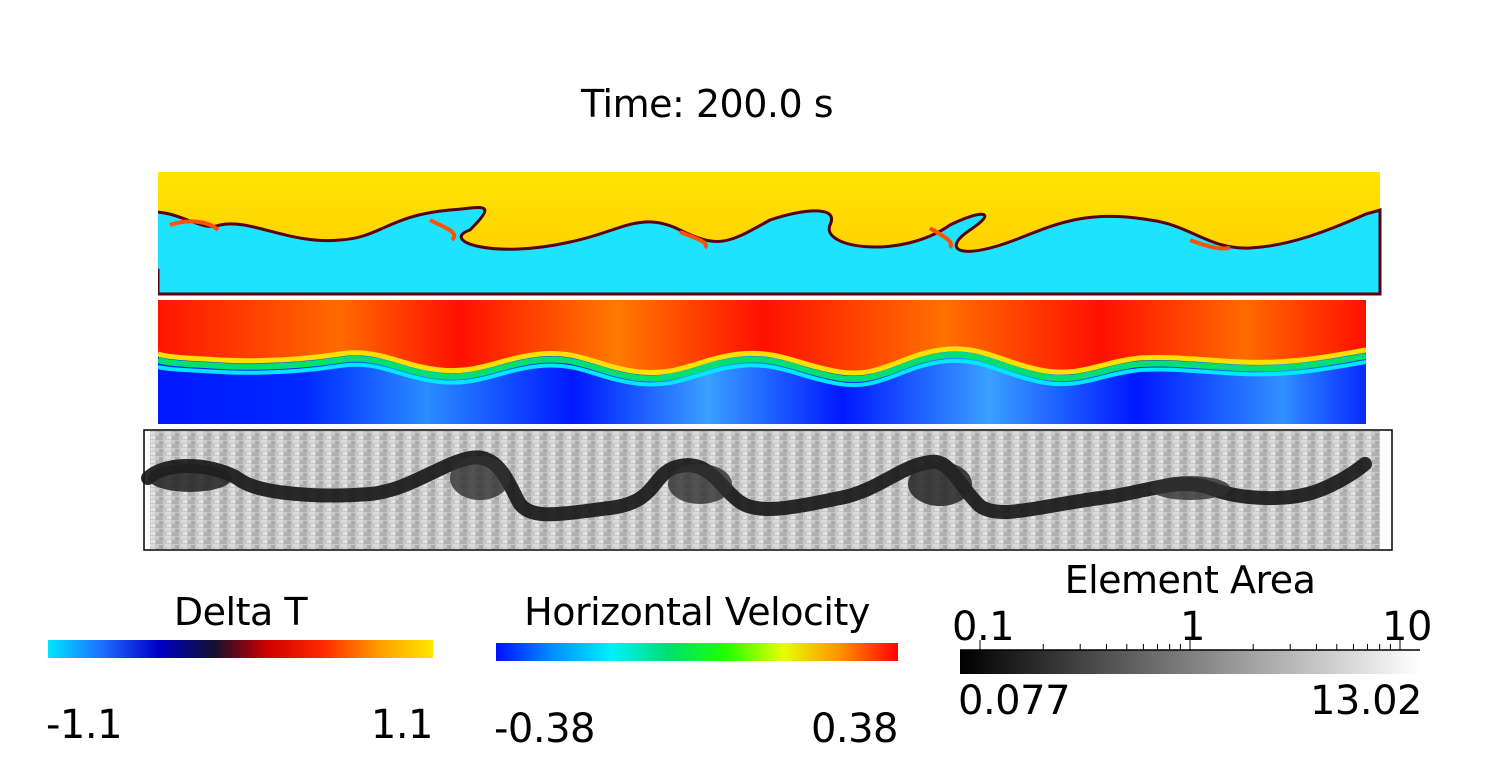 This screenshot has height=760, width=1498. What do you see at coordinates (1190, 580) in the screenshot?
I see `element-area-colorbar-title: Element Area` at bounding box center [1190, 580].